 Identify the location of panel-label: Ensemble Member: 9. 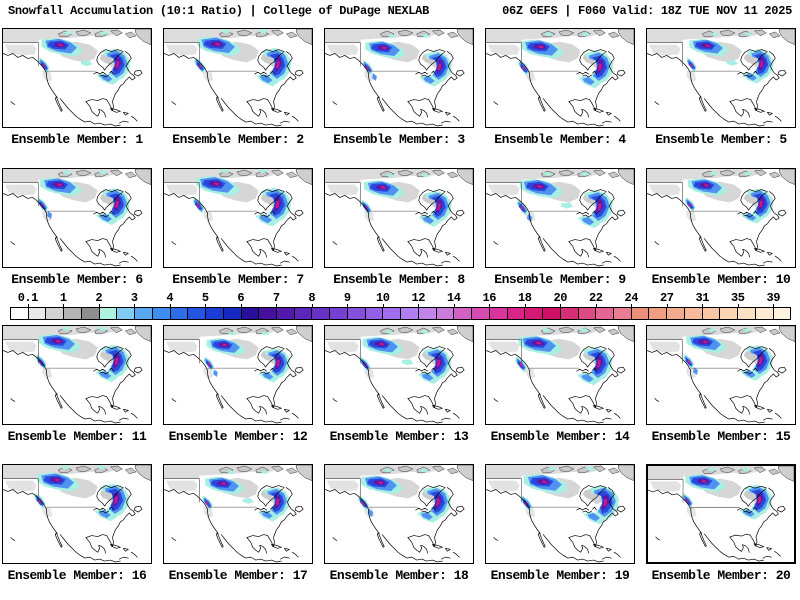
(560, 279).